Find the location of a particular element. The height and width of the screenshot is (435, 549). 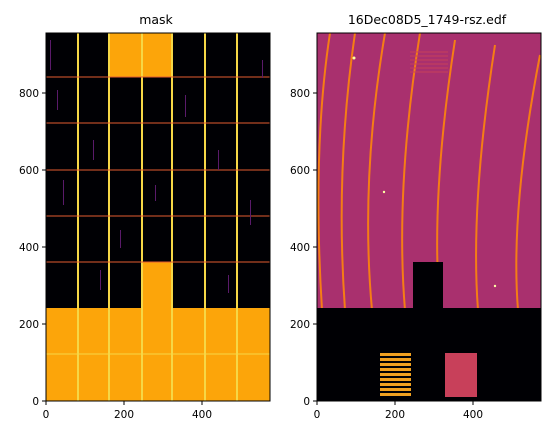

right-x-tick-400: 400 is located at coordinates (473, 415).